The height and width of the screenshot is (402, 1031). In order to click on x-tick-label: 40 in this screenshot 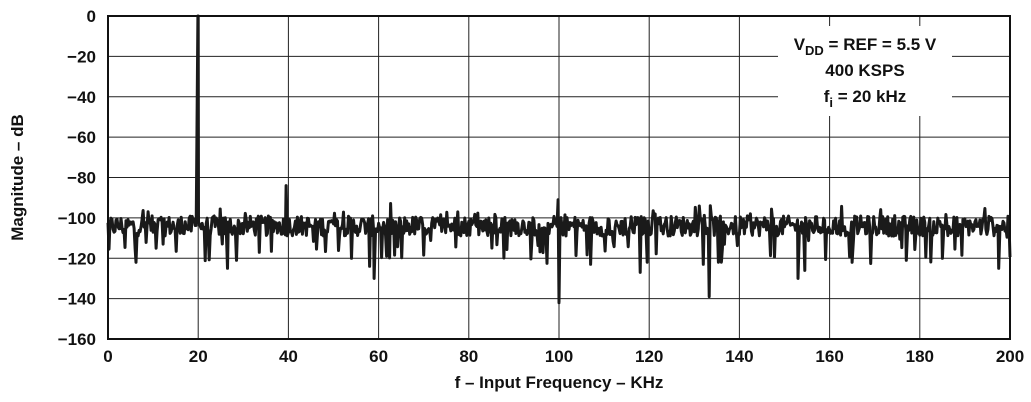, I will do `click(288, 356)`.